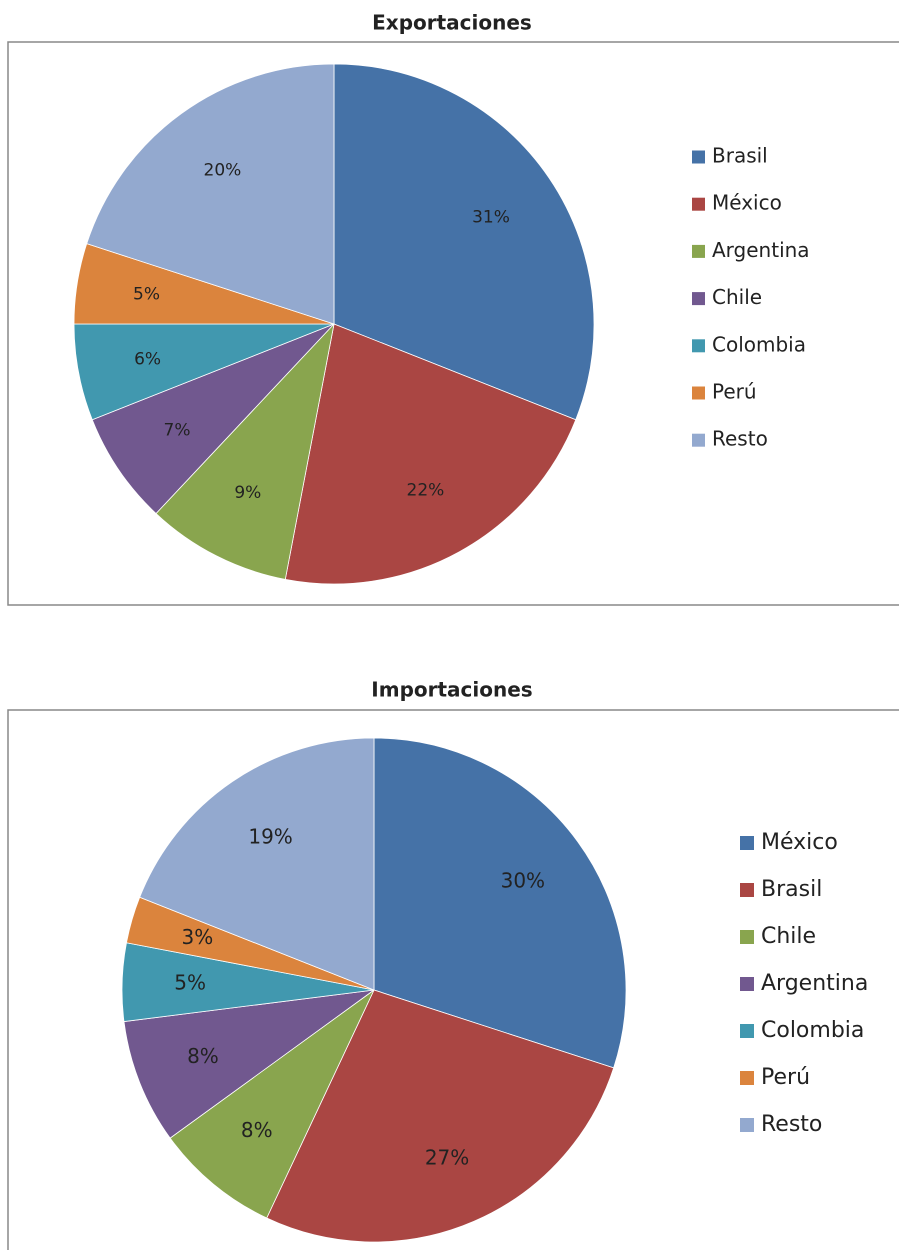  I want to click on data-label: 31%, so click(491, 217).